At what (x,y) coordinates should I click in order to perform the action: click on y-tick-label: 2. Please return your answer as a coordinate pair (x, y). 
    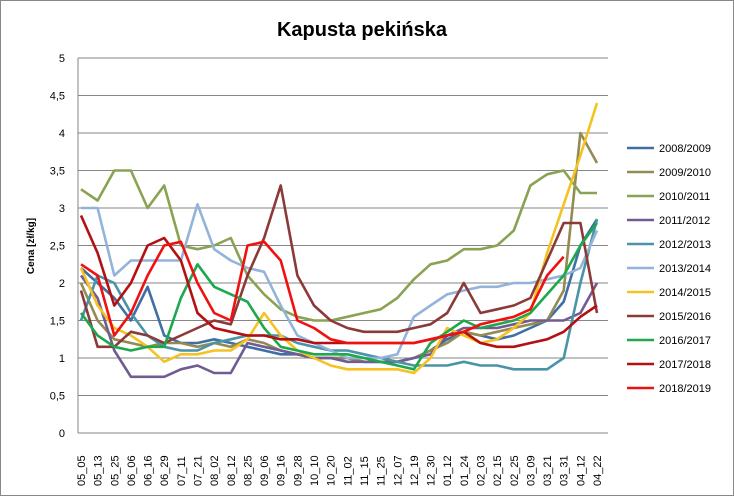
    Looking at the image, I should click on (62, 284).